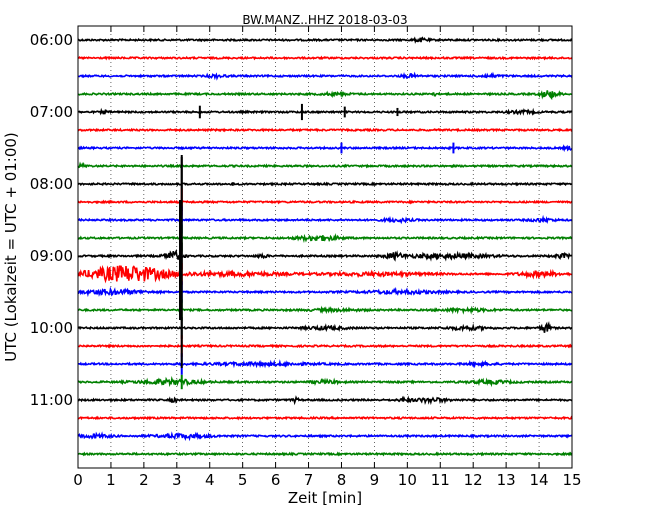 The image size is (650, 520). What do you see at coordinates (309, 480) in the screenshot?
I see `x-tick-label: 7` at bounding box center [309, 480].